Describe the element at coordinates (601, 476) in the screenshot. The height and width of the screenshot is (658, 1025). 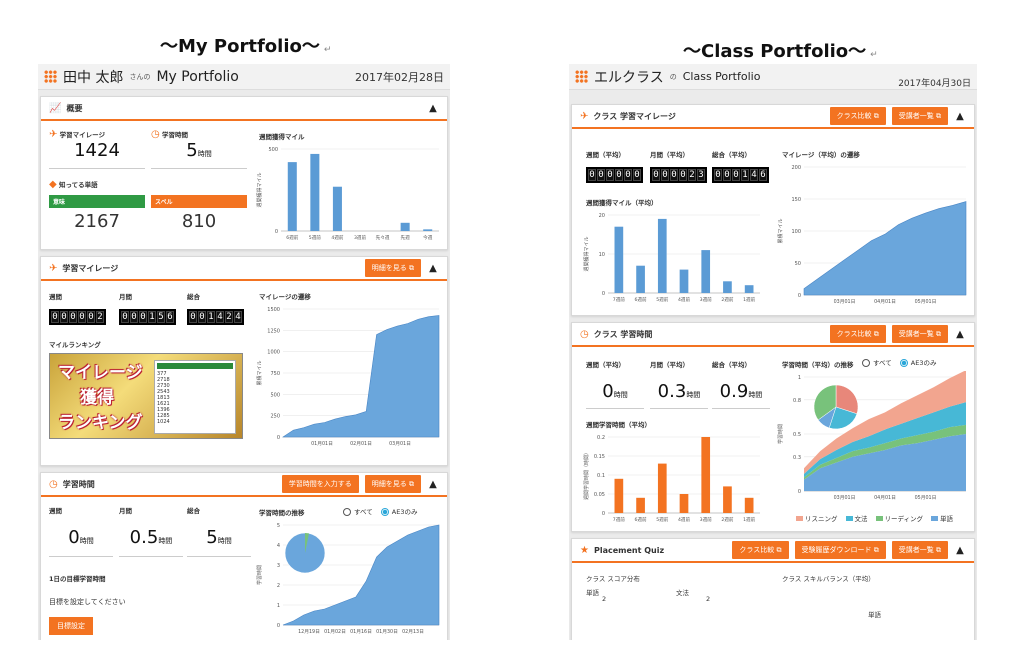
I see `y-tick-label: 0.1` at that location.